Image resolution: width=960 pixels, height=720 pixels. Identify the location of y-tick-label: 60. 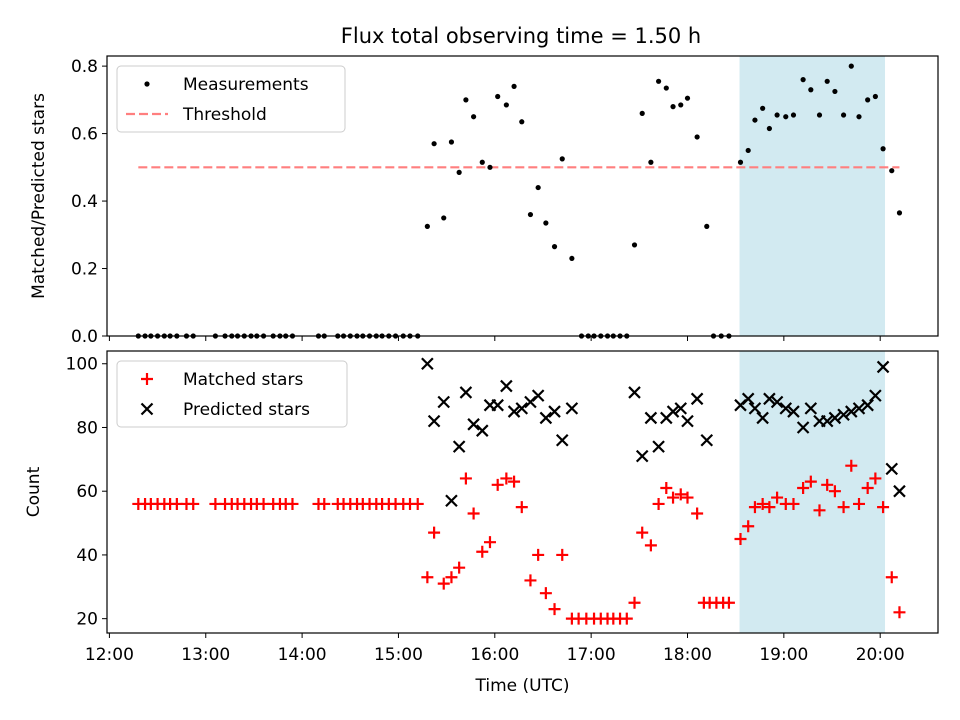
(87, 492).